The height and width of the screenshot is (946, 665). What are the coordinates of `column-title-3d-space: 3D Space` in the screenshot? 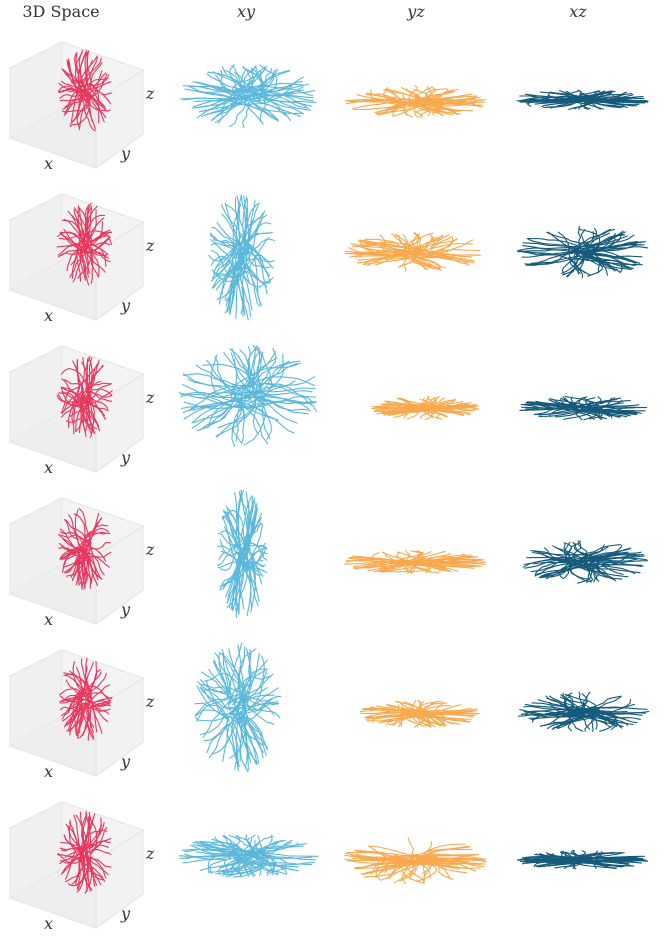 It's located at (60, 11).